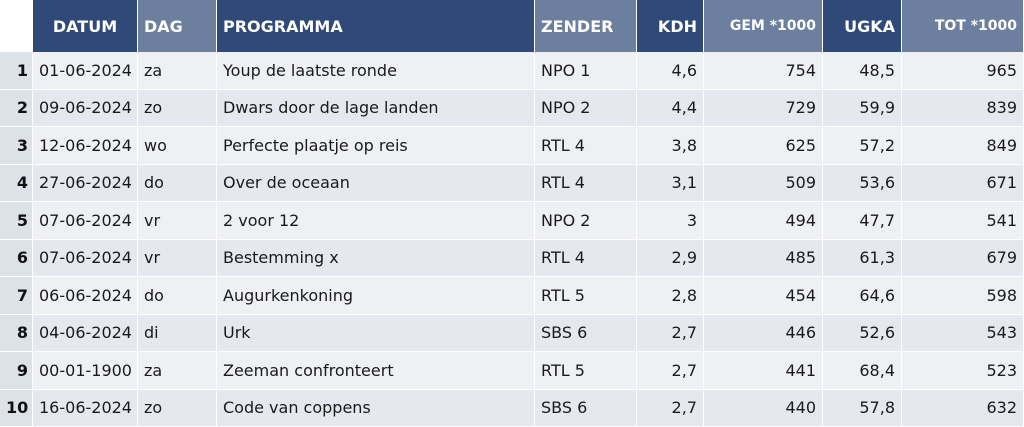 This screenshot has height=427, width=1024. I want to click on row-number: 7, so click(16, 296).